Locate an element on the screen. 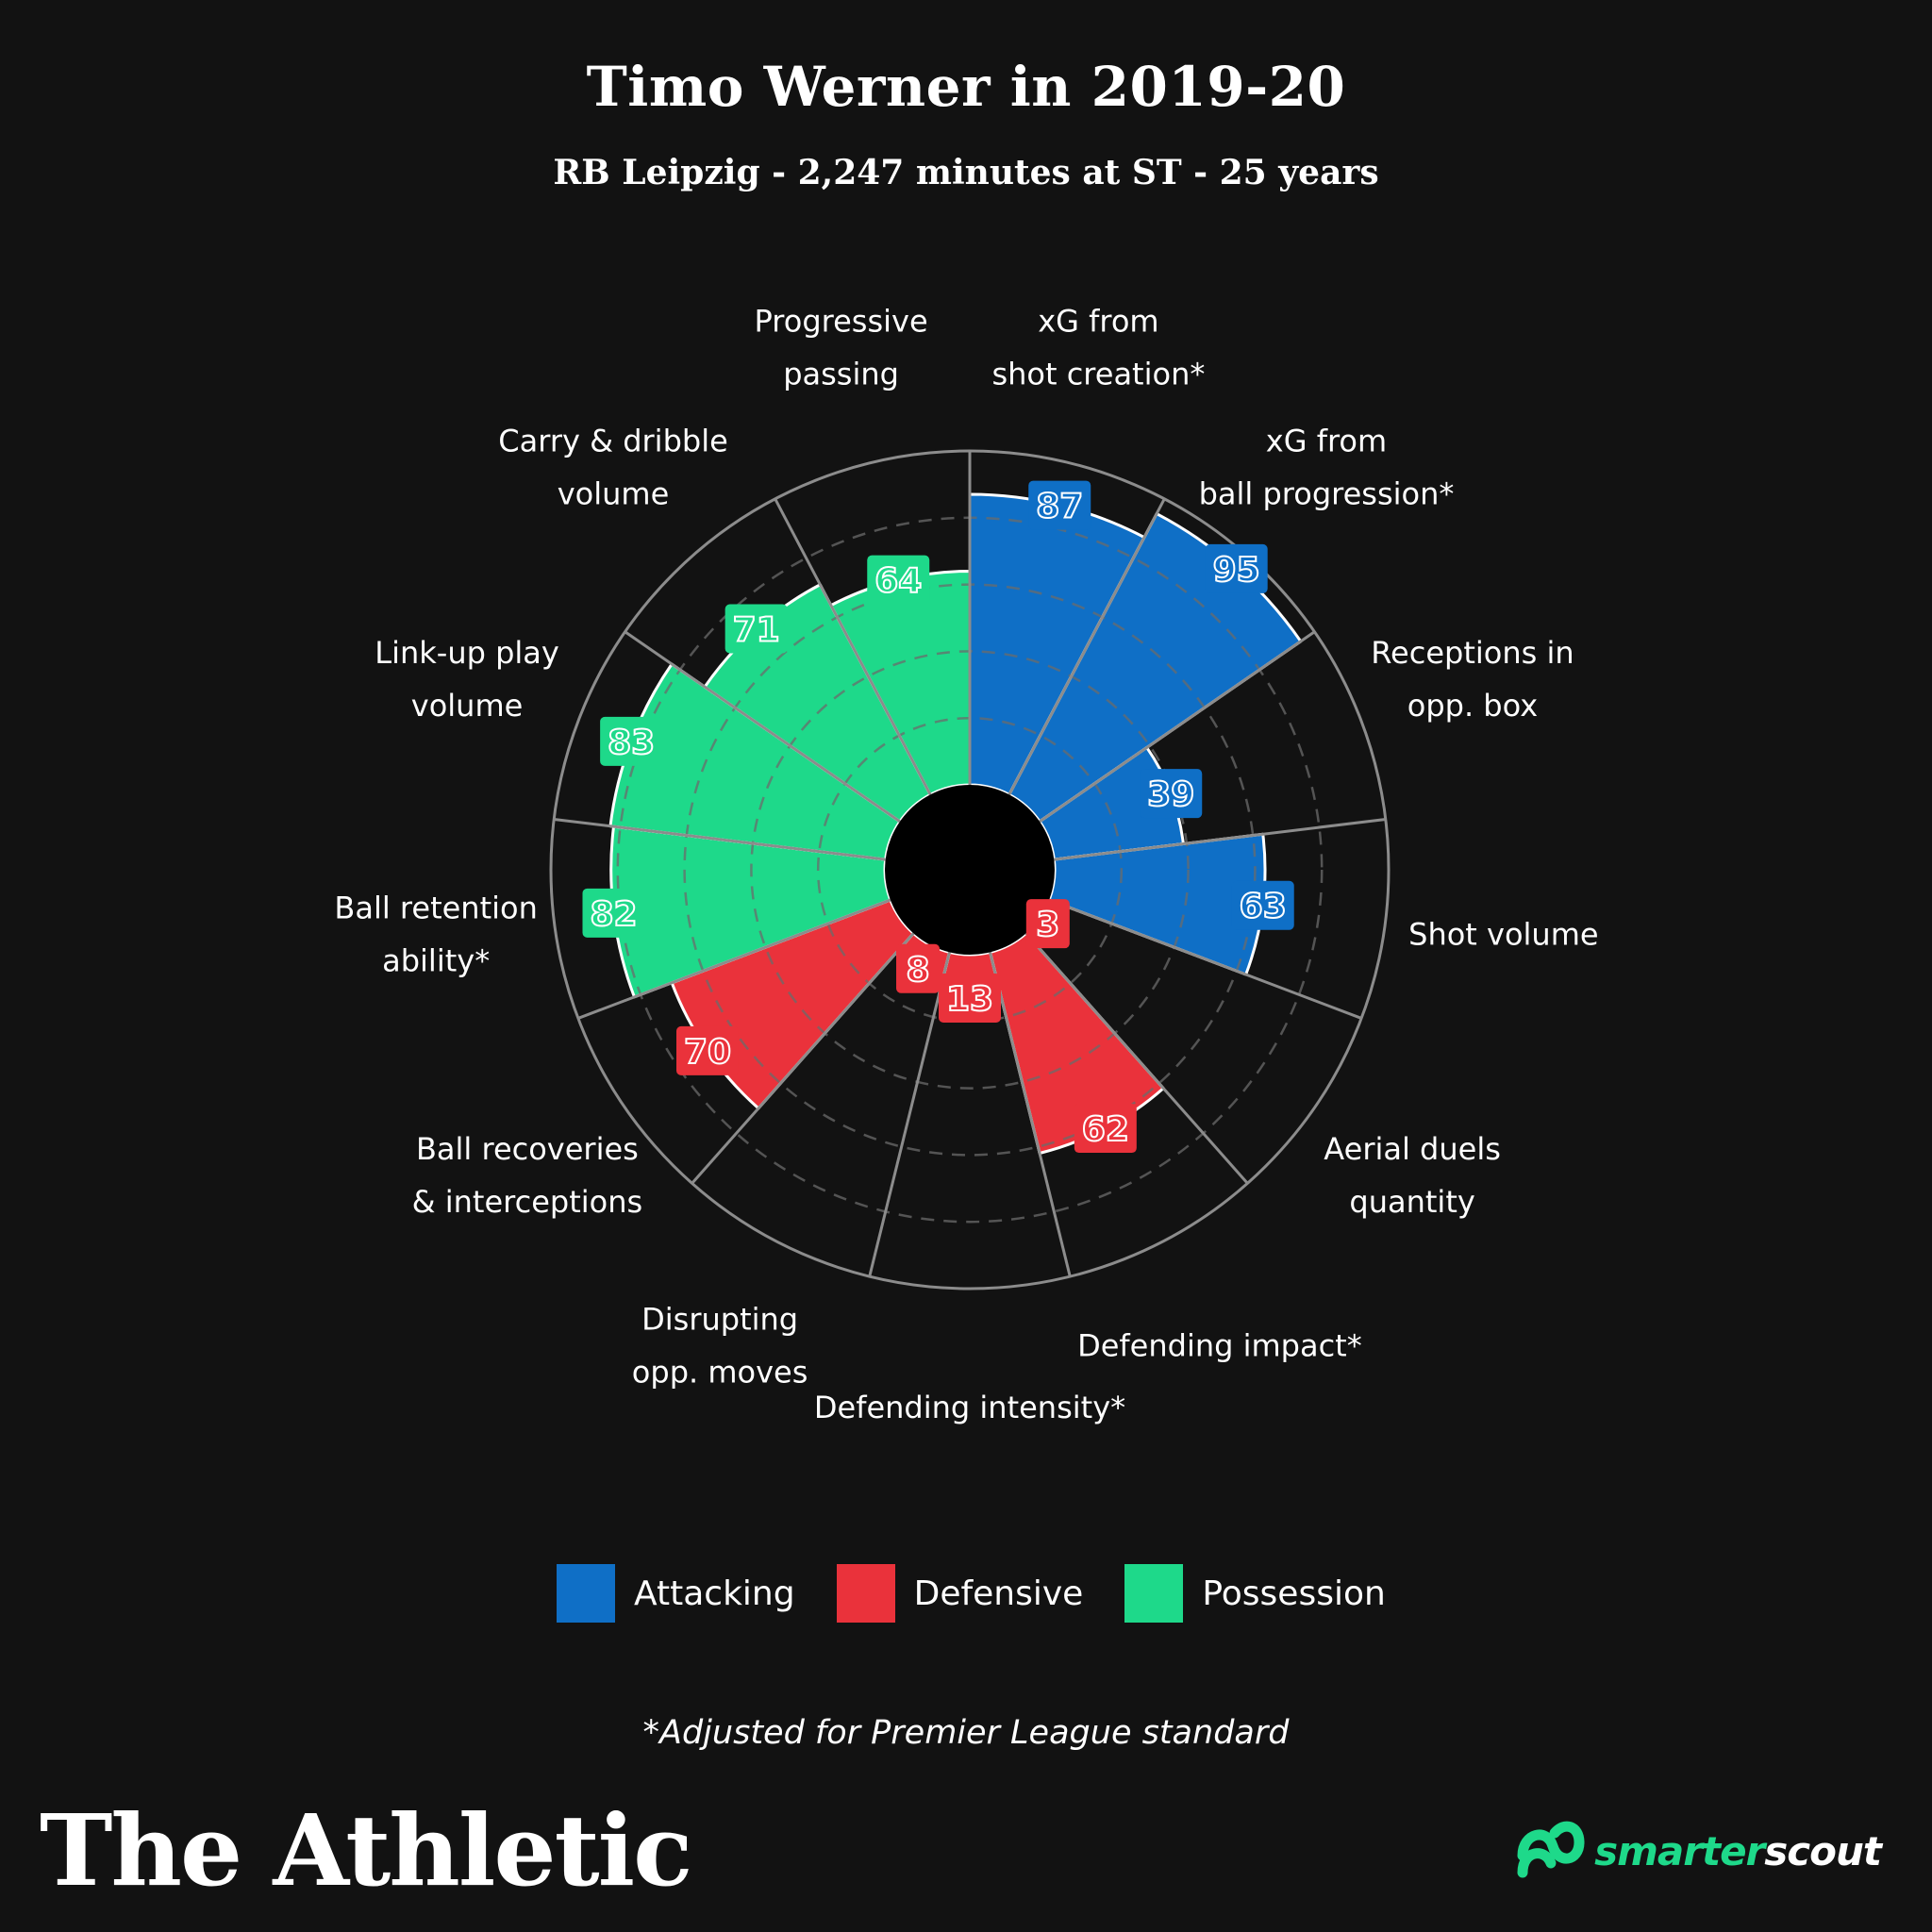 The image size is (1932, 1932). category-label-aerial-duels-quantity: Aerial duels quantity is located at coordinates (1412, 1175).